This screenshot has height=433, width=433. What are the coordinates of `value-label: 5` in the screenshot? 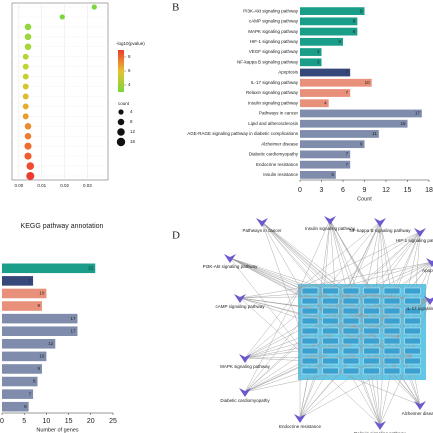 It's located at (332, 174).